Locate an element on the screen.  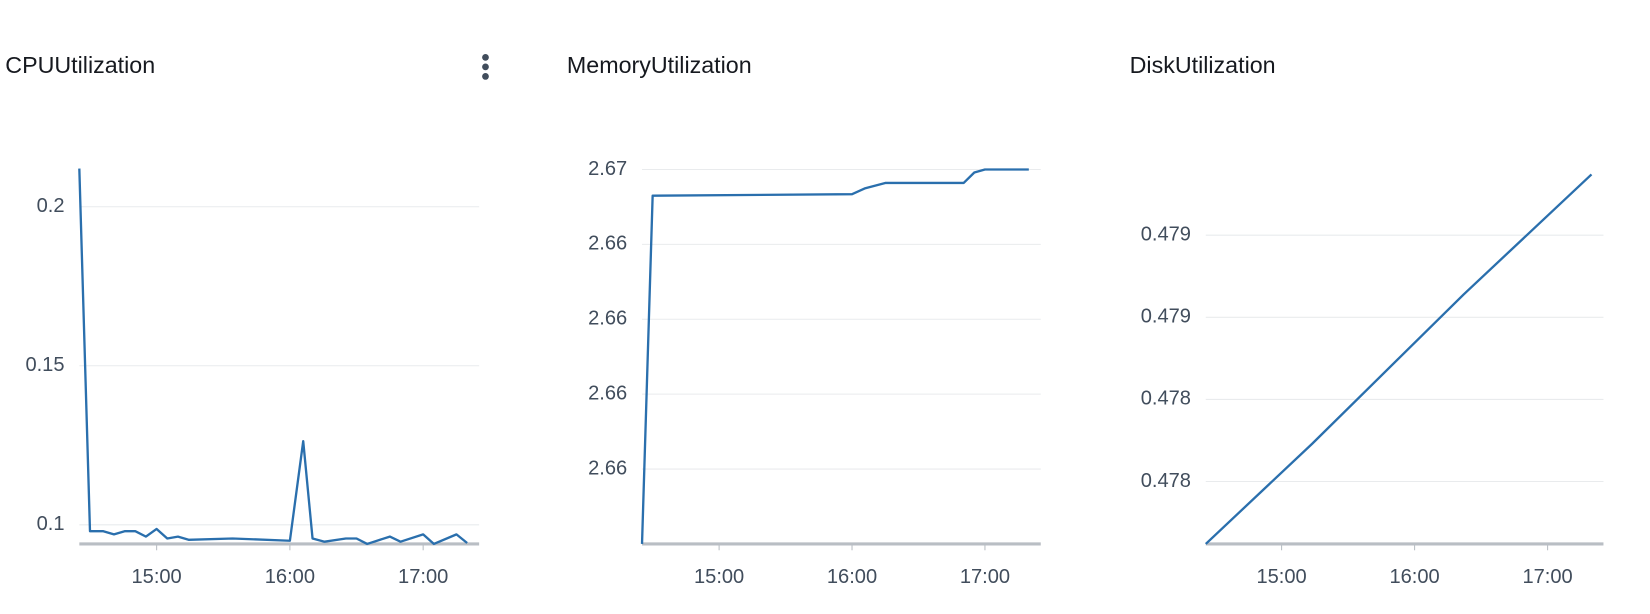
chart-title: CPUUtilization is located at coordinates (80, 65).